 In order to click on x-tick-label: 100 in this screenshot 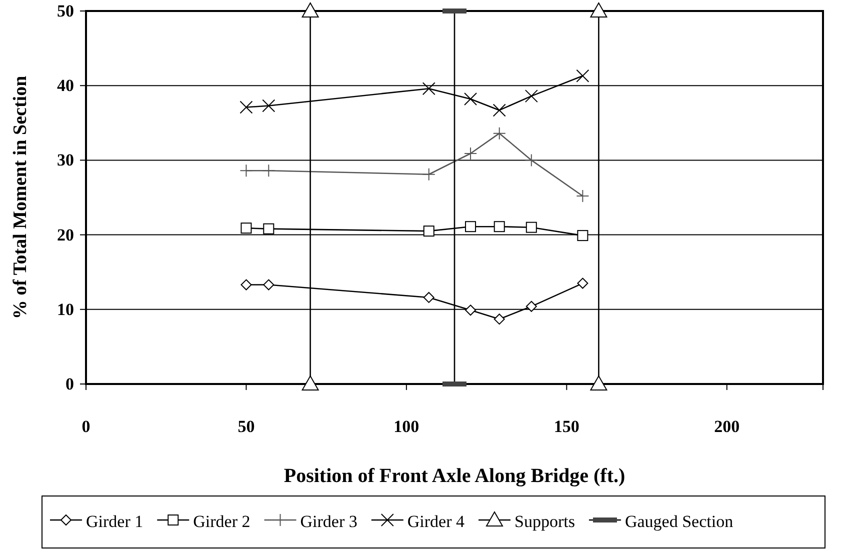, I will do `click(407, 426)`.